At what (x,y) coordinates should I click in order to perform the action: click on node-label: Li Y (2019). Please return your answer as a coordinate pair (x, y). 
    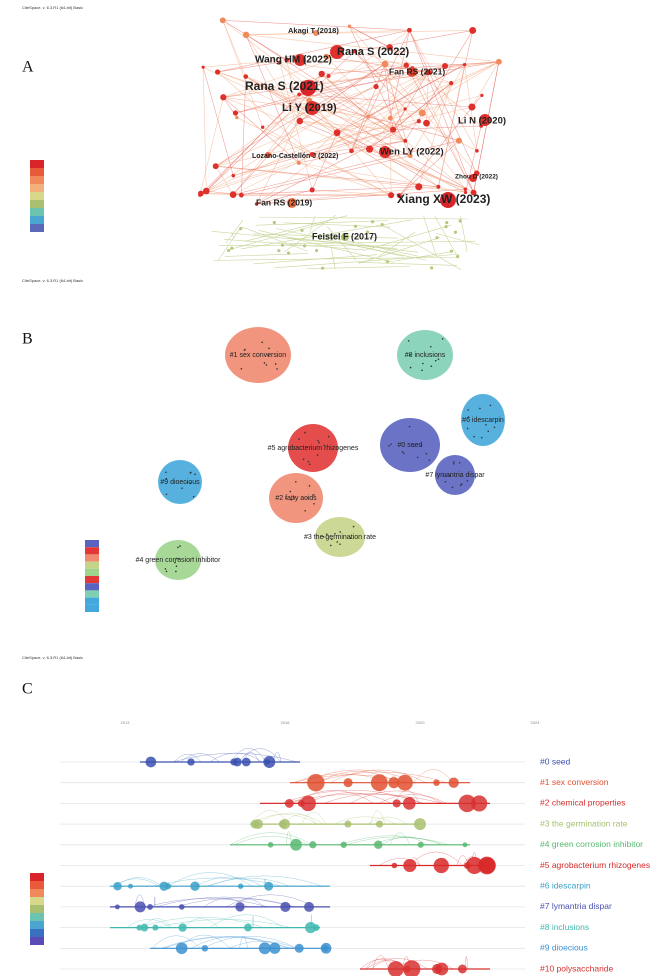
    Looking at the image, I should click on (309, 108).